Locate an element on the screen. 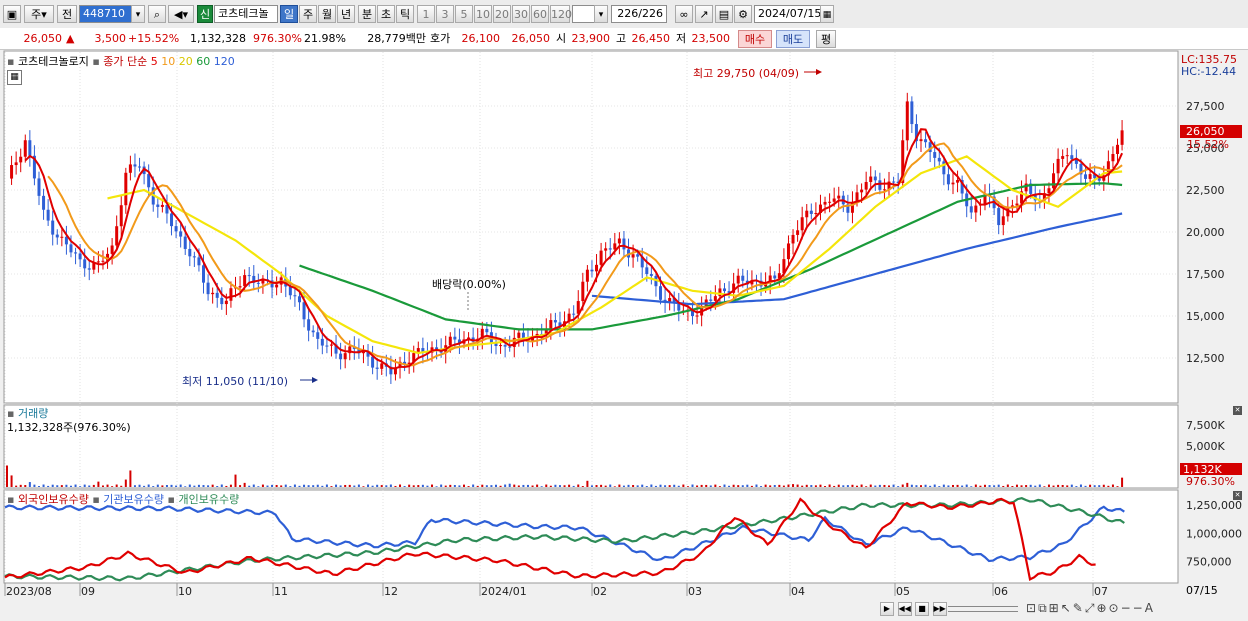 This screenshot has width=1248, height=621. link-icon: ∞ is located at coordinates (684, 14).